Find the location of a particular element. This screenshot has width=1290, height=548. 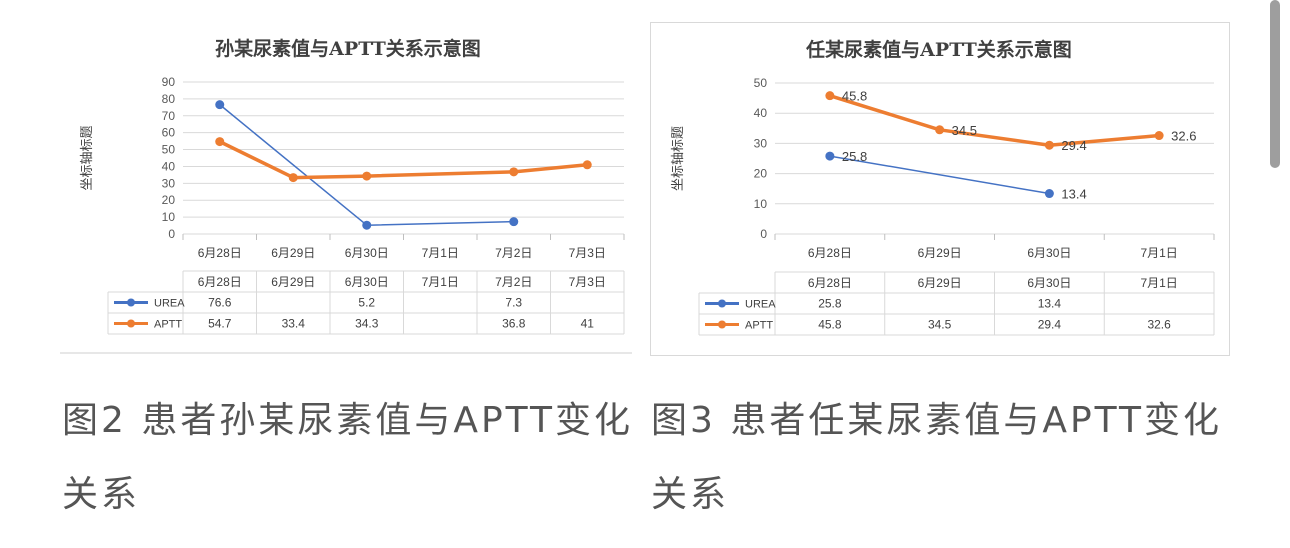

data-label: 29.4 is located at coordinates (1073, 145).